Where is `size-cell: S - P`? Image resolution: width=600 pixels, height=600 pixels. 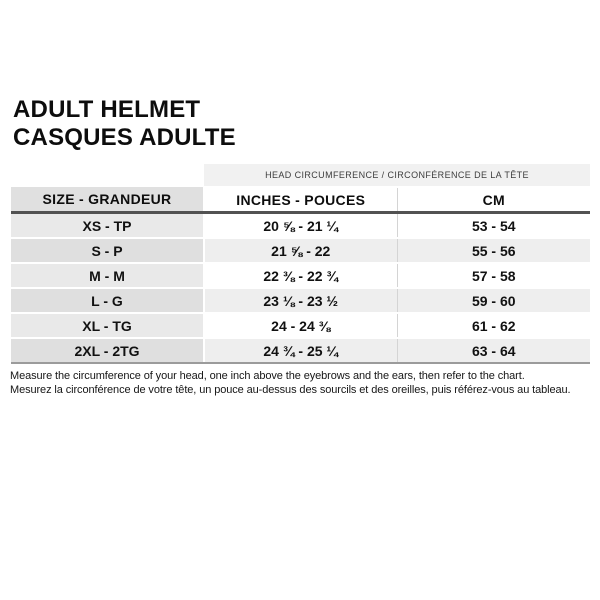
size-cell: S - P is located at coordinates (108, 251).